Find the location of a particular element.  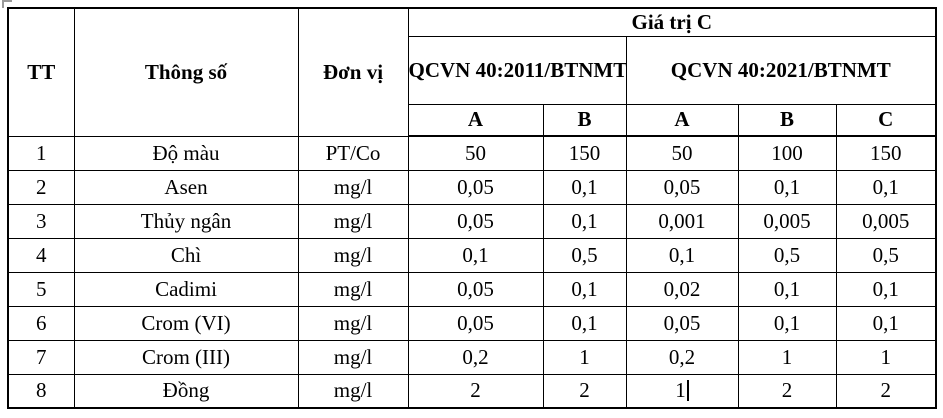

cell-parameter: Crom (VI) is located at coordinates (186, 323).